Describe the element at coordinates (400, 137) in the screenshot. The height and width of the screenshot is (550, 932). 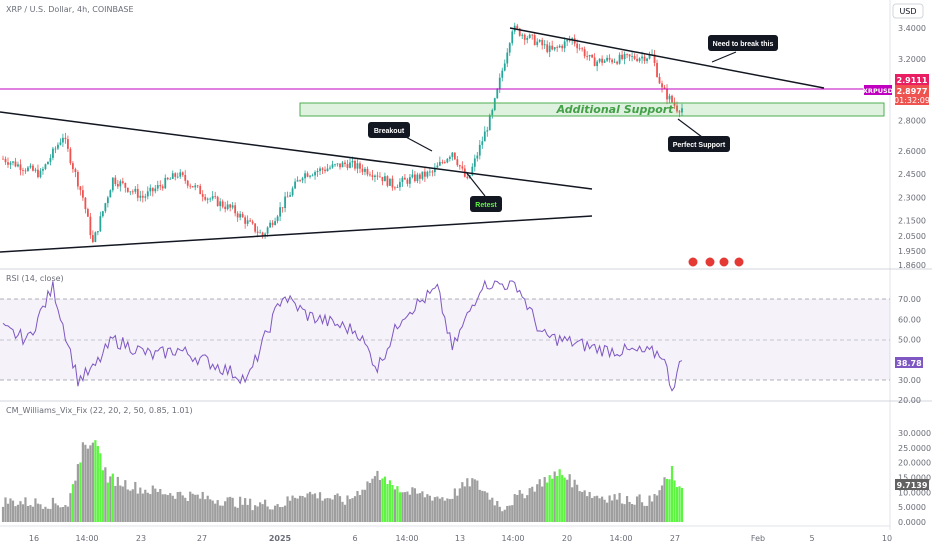
I see `breakout-callout: Breakout` at that location.